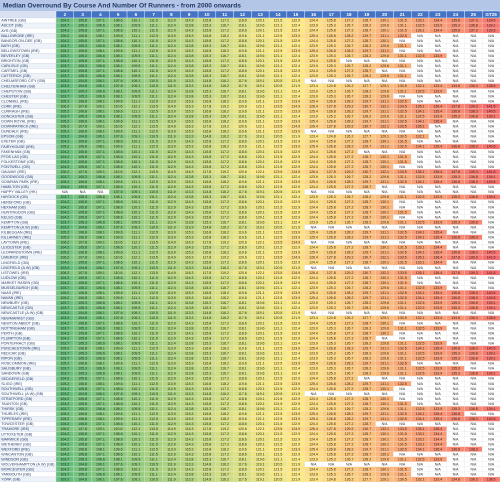 The image size is (500, 482). What do you see at coordinates (349, 429) in the screenshot?
I see `cell-value: 129.2` at bounding box center [349, 429].